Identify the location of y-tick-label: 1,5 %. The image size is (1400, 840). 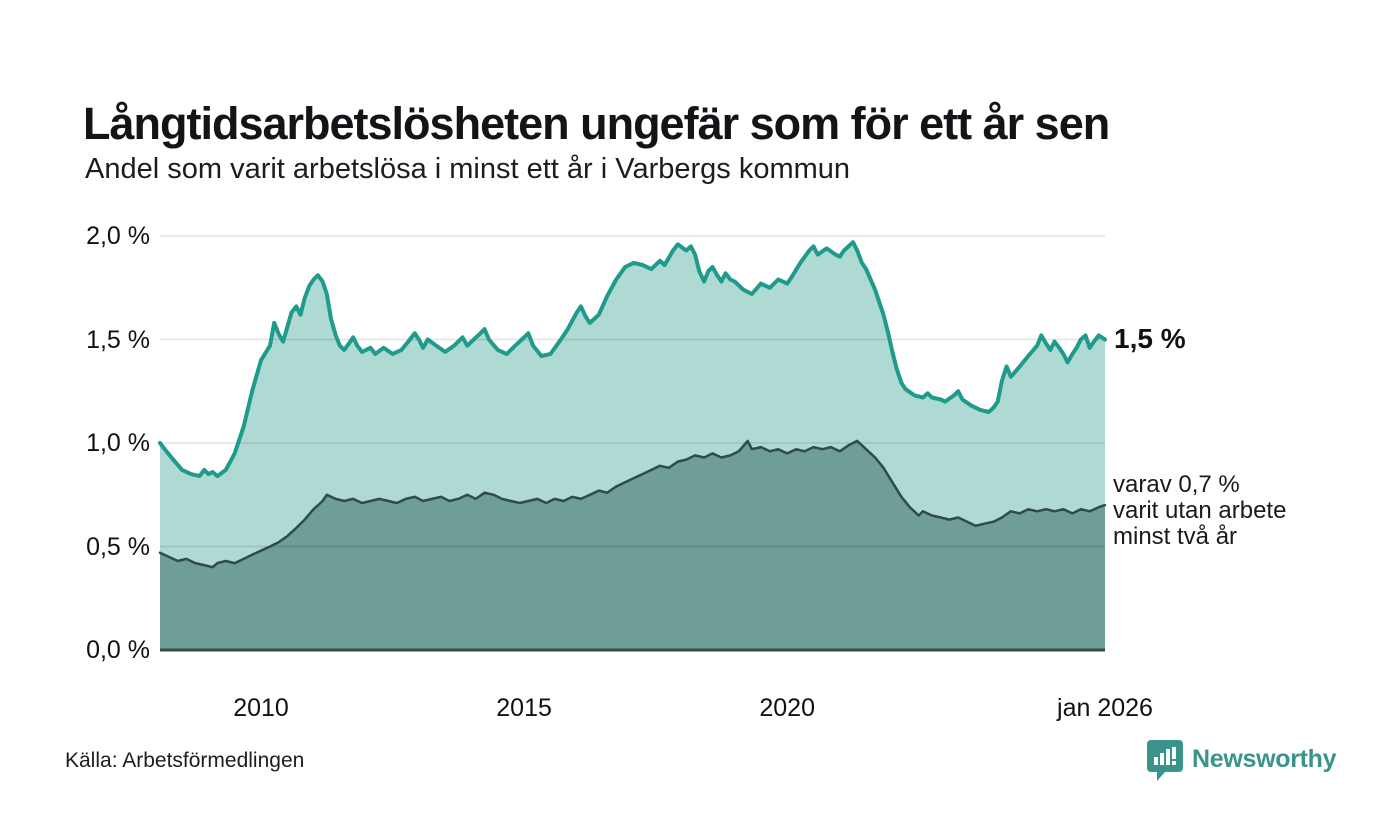
(118, 339).